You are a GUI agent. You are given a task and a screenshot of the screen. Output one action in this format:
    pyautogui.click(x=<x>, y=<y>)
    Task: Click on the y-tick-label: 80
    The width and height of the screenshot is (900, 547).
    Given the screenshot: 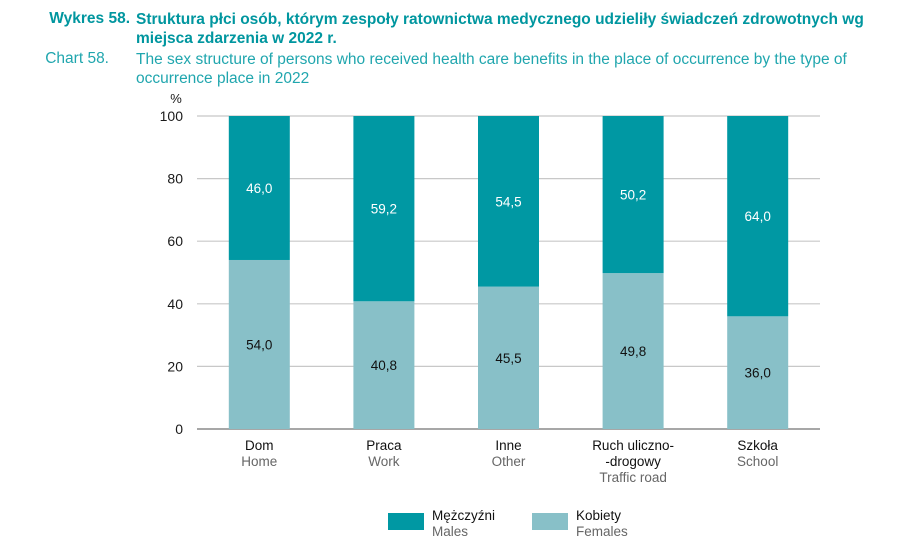 What is the action you would take?
    pyautogui.click(x=175, y=179)
    